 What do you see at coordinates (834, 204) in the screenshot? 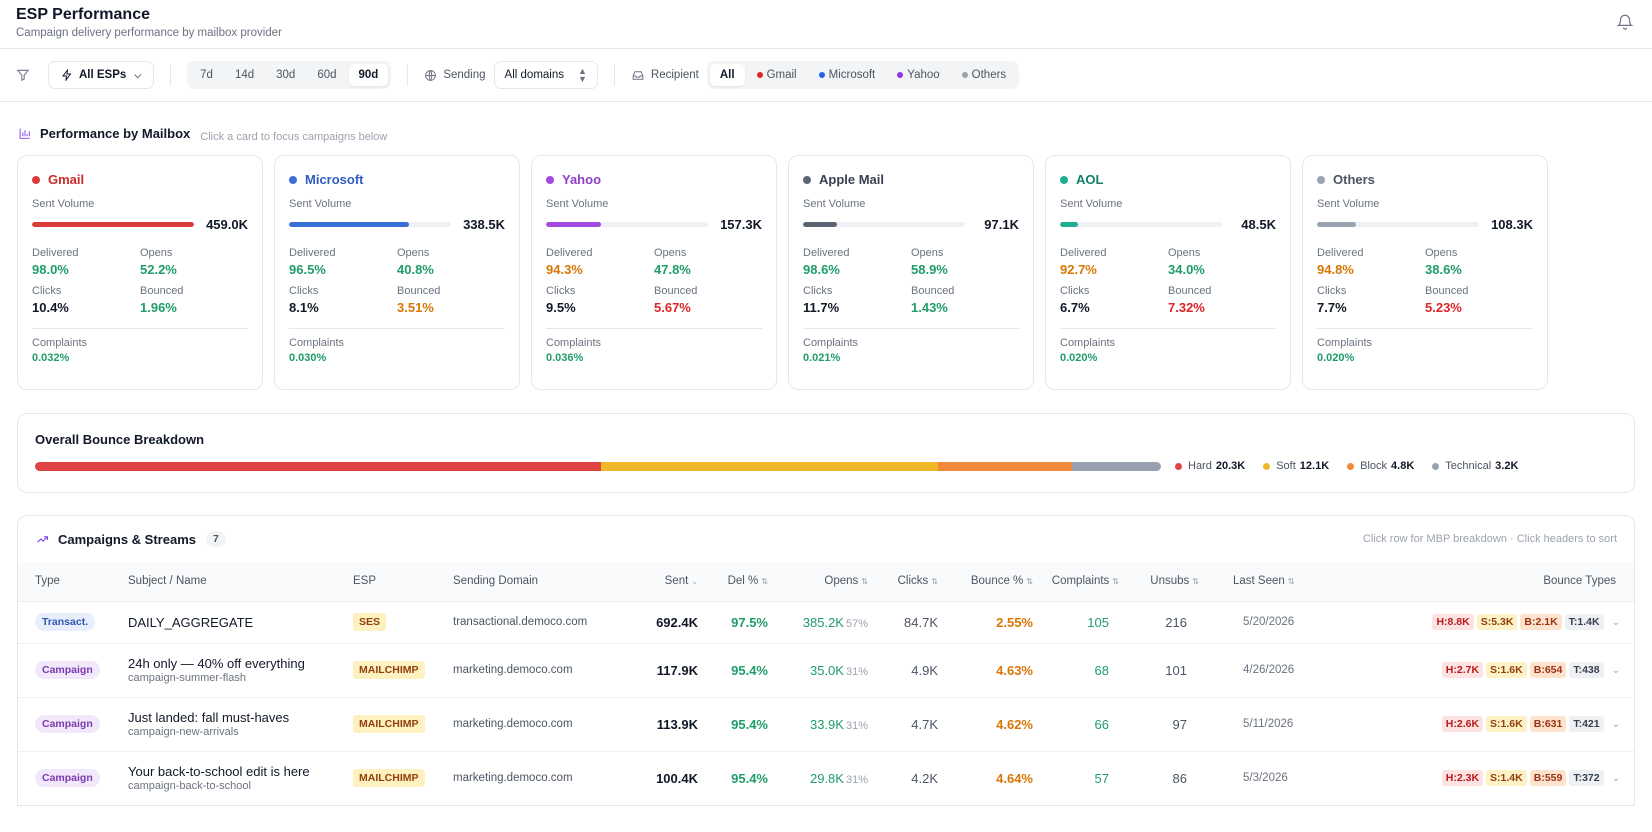
I see `sent-volume-label: Sent Volume` at bounding box center [834, 204].